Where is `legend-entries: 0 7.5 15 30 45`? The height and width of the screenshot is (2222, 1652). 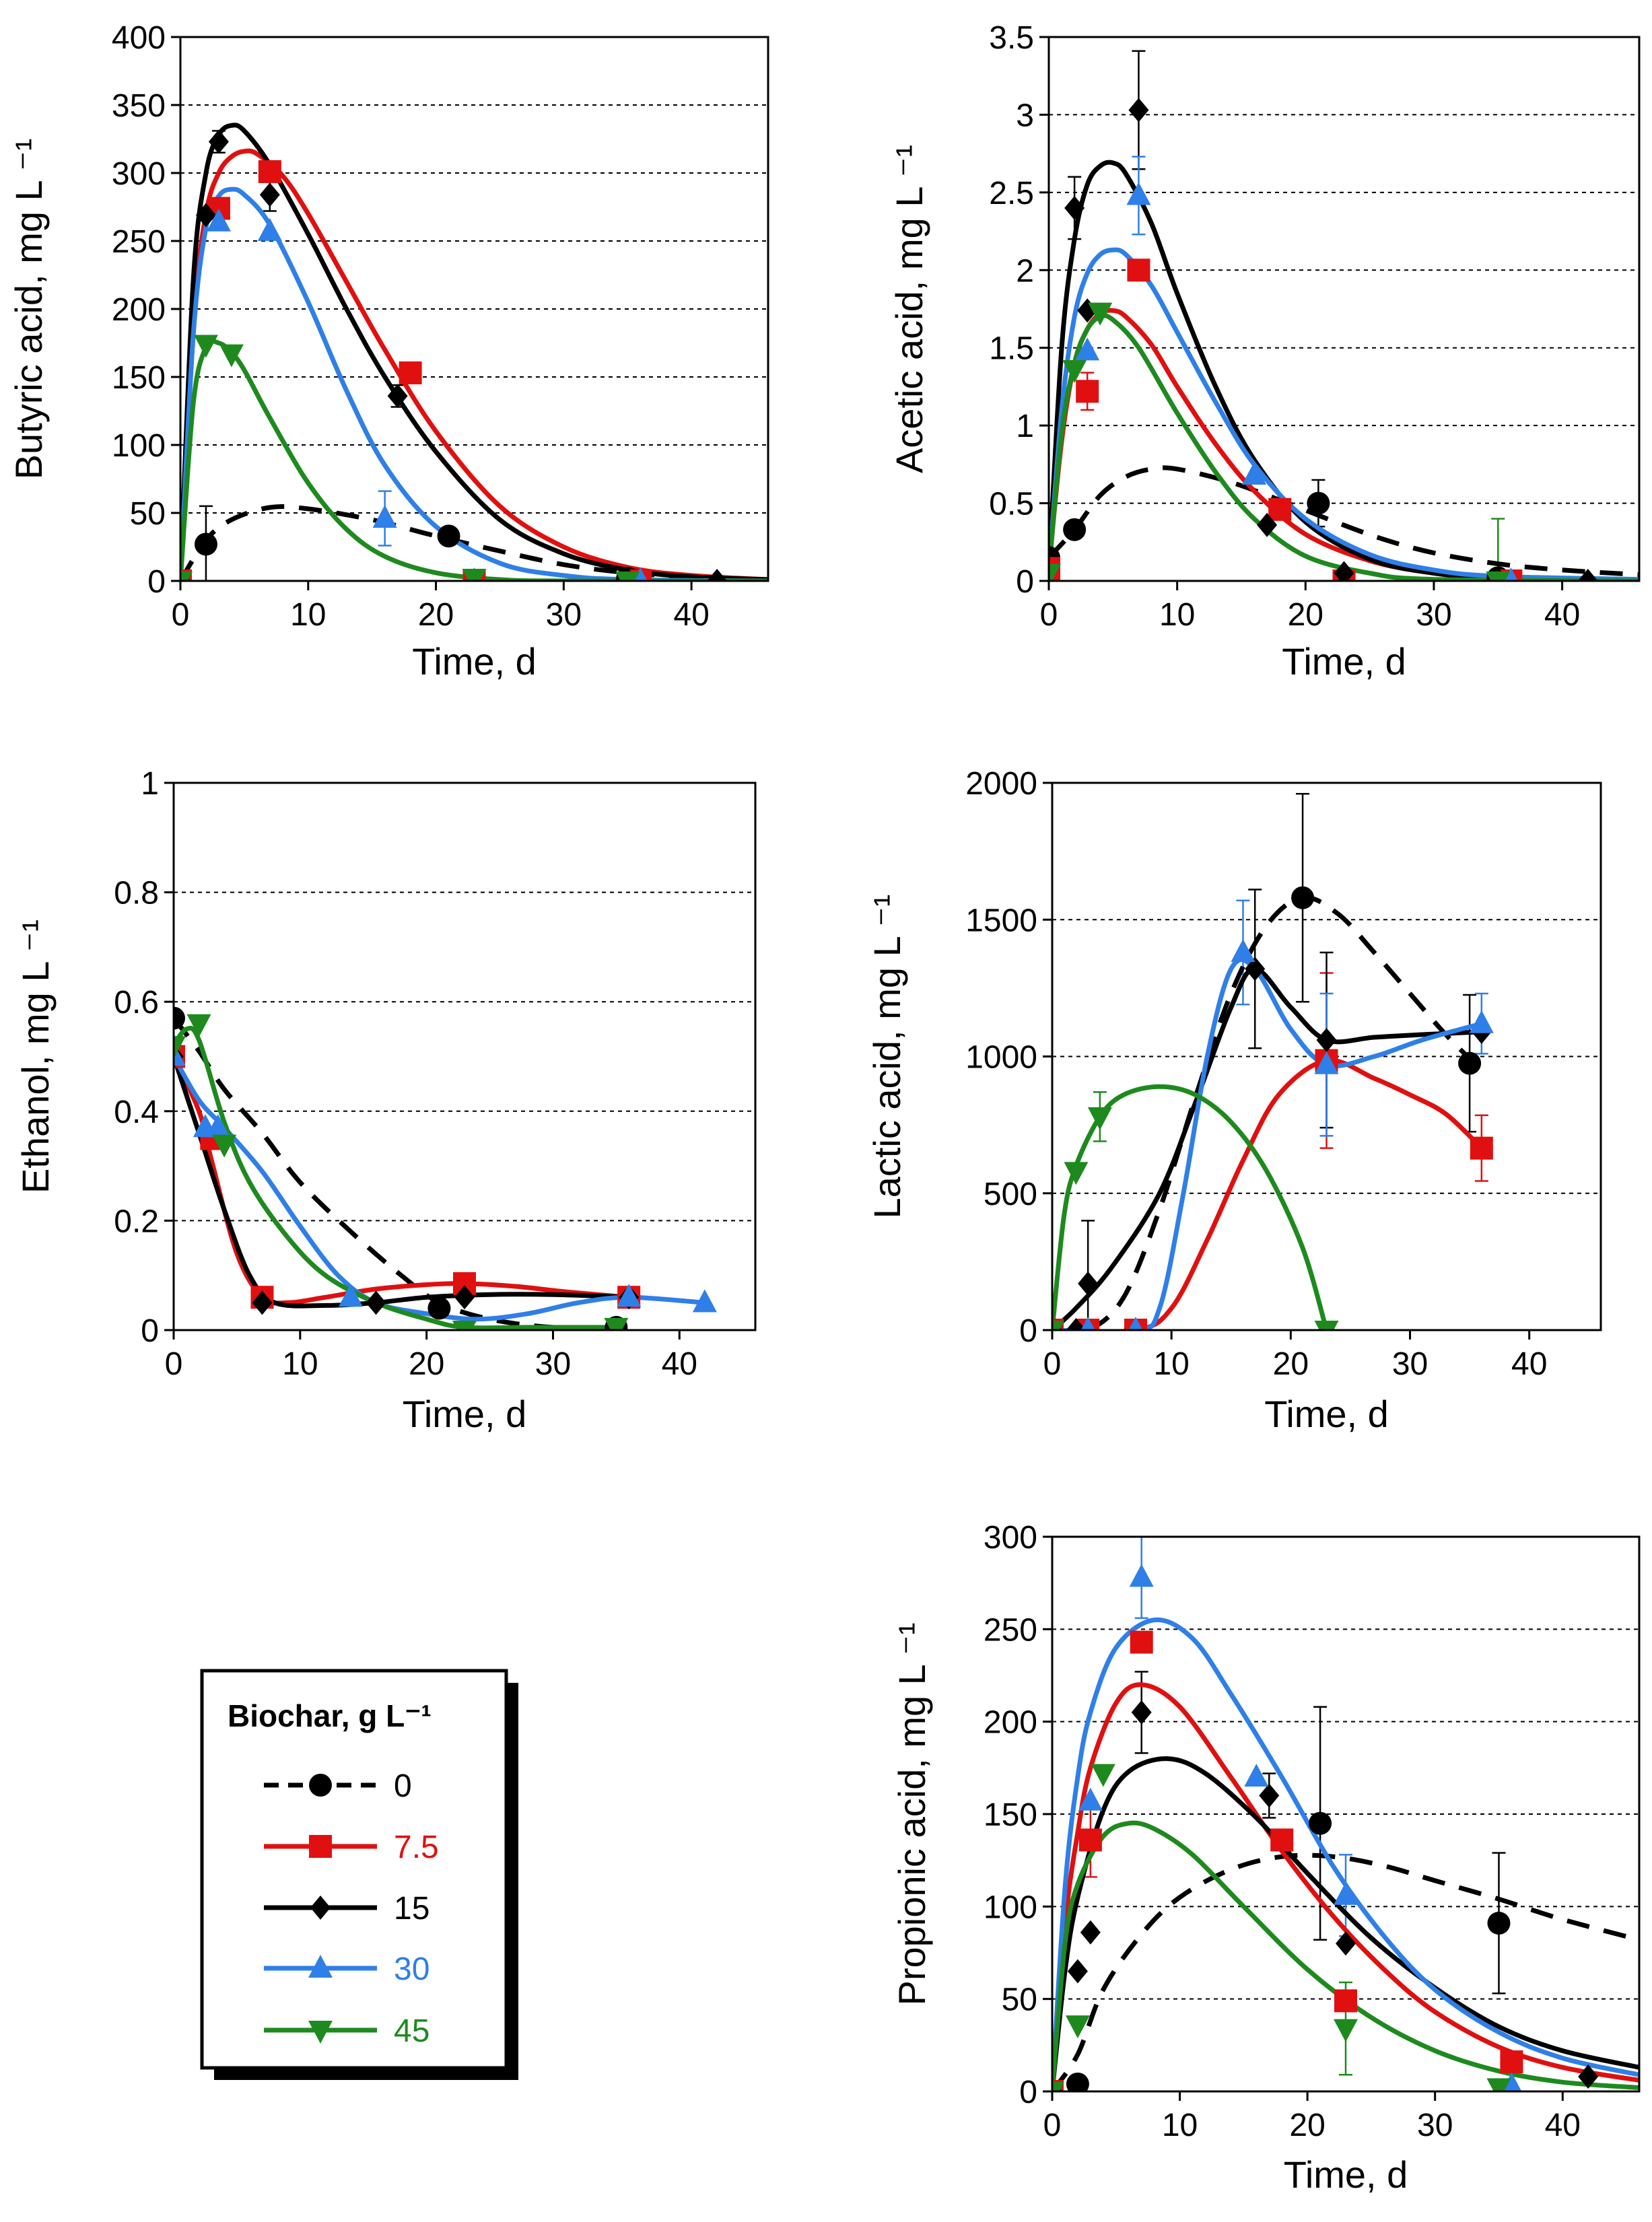 legend-entries: 0 7.5 15 30 45 is located at coordinates (351, 1908).